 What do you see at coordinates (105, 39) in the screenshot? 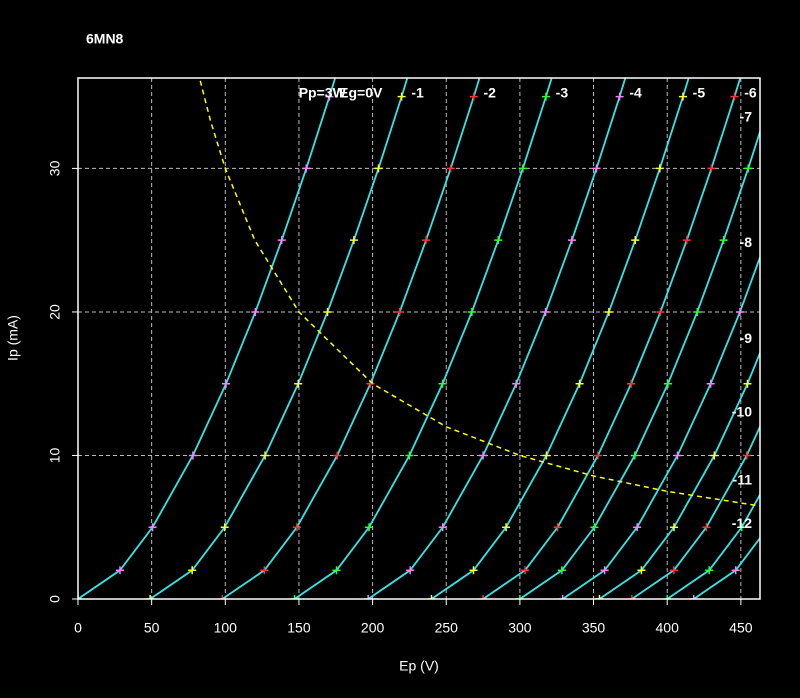
I see `chart-title: 6MN8` at bounding box center [105, 39].